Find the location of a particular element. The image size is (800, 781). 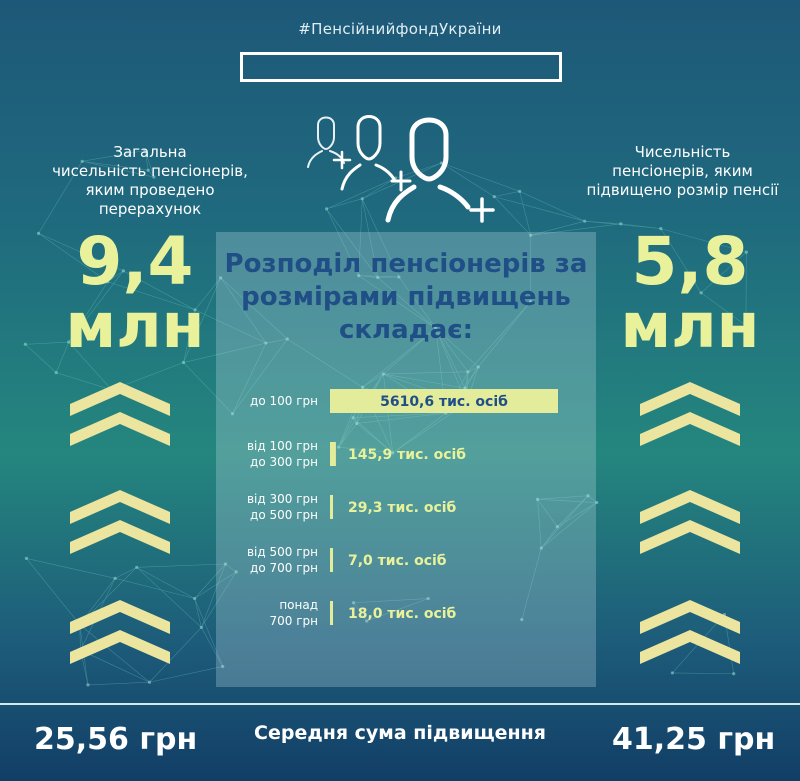

right-stat-label-line: пенсіонерів, яким is located at coordinates (682, 171).